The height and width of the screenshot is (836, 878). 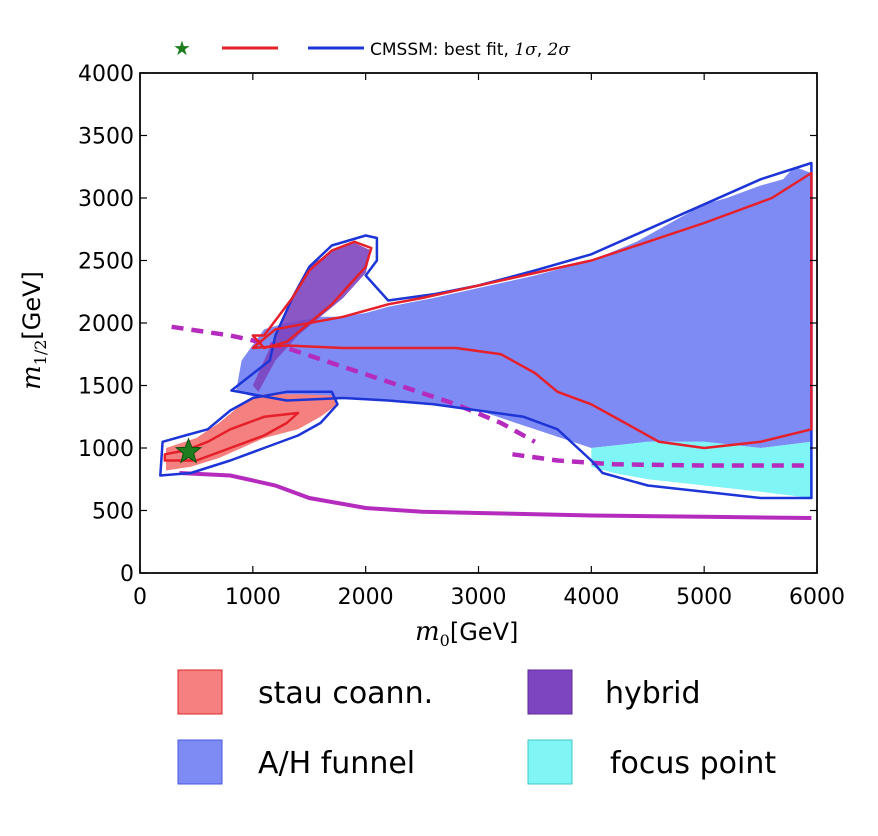 I want to click on y-tick-label: 2500, so click(x=106, y=262).